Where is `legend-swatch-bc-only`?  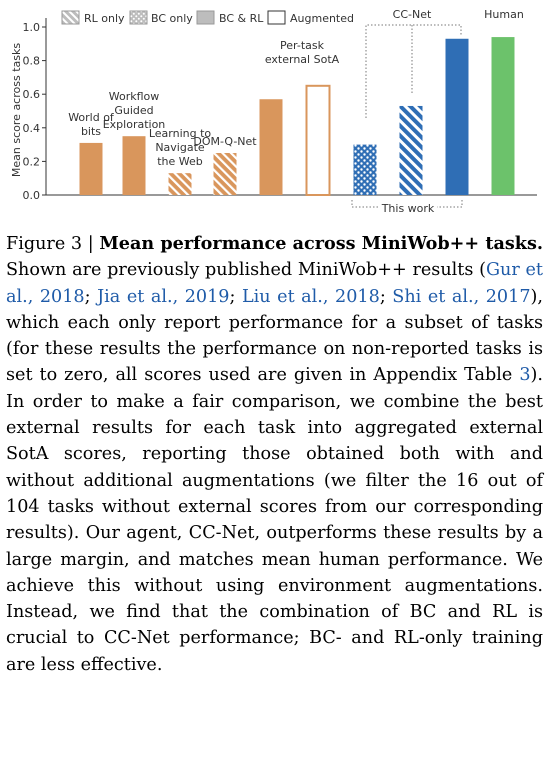
legend-swatch-bc-only is located at coordinates (138, 17).